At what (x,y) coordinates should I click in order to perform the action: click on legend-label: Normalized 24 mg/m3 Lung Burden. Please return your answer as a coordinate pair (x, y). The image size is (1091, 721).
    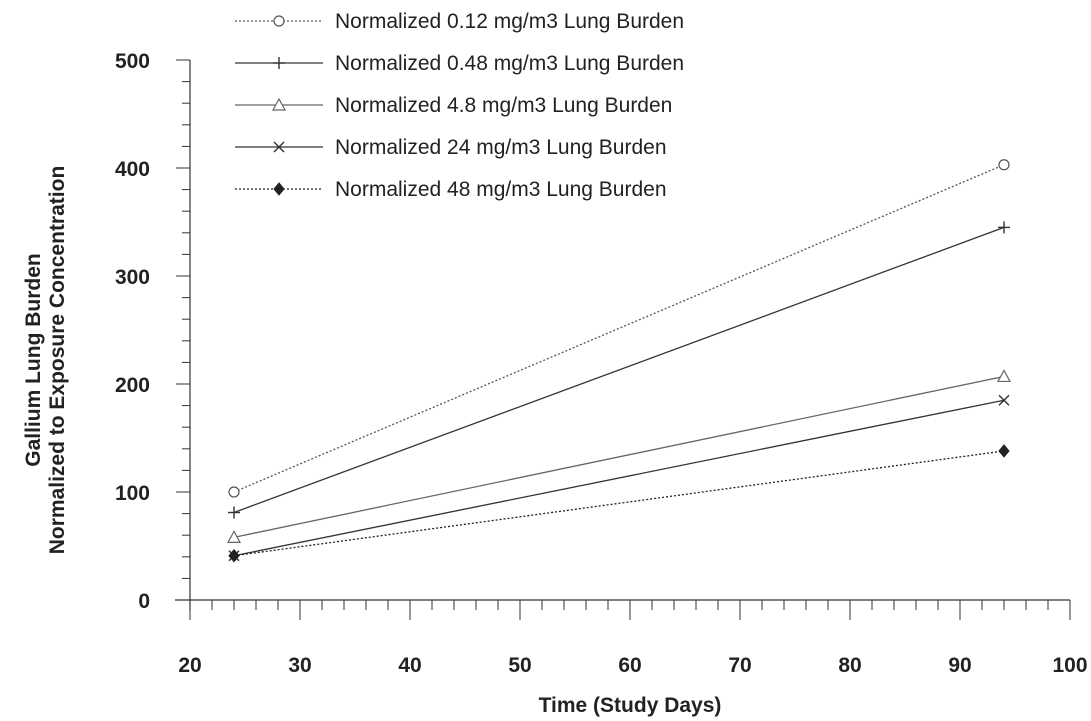
    Looking at the image, I should click on (501, 147).